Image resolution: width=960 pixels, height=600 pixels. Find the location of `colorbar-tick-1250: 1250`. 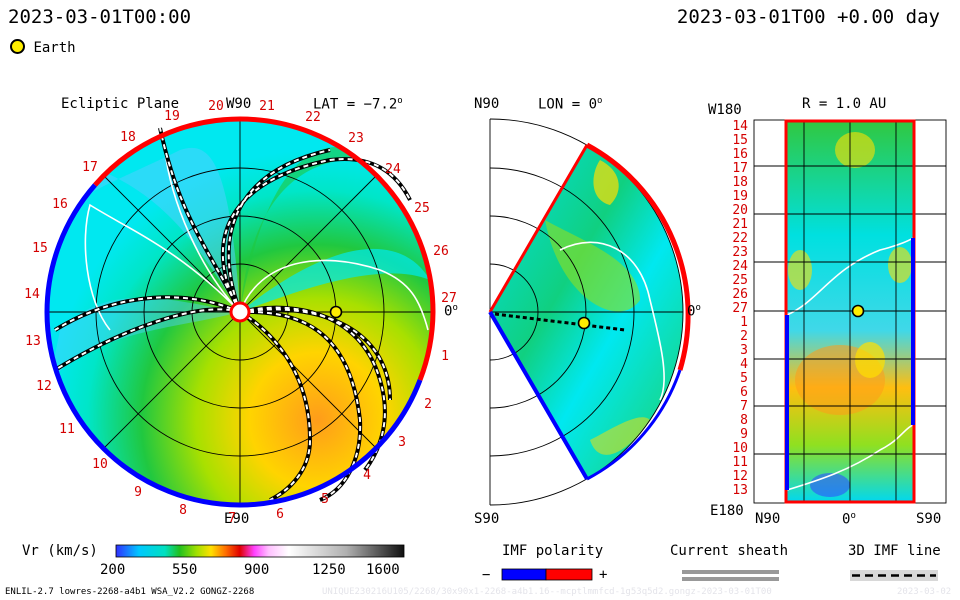

colorbar-tick-1250: 1250 is located at coordinates (329, 570).